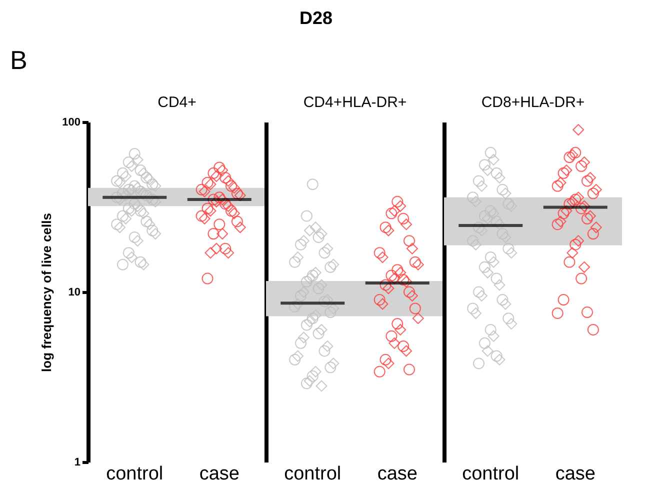  Describe the element at coordinates (316, 18) in the screenshot. I see `chart-title: D28` at that location.